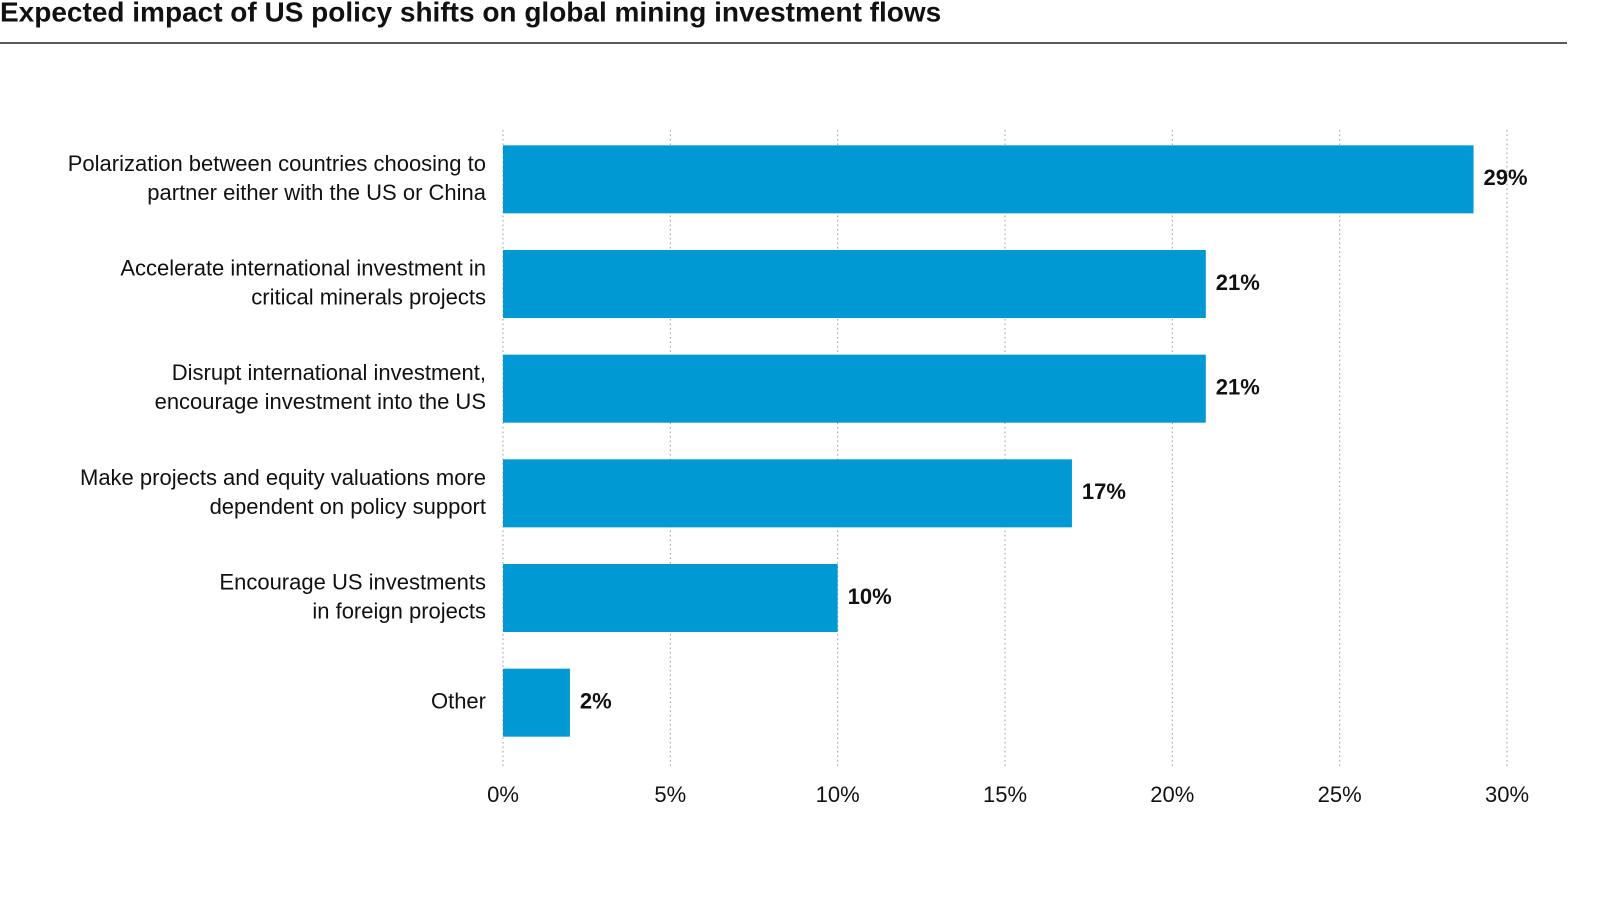 The width and height of the screenshot is (1600, 900). What do you see at coordinates (1507, 794) in the screenshot?
I see `x-tick-label: 30%` at bounding box center [1507, 794].